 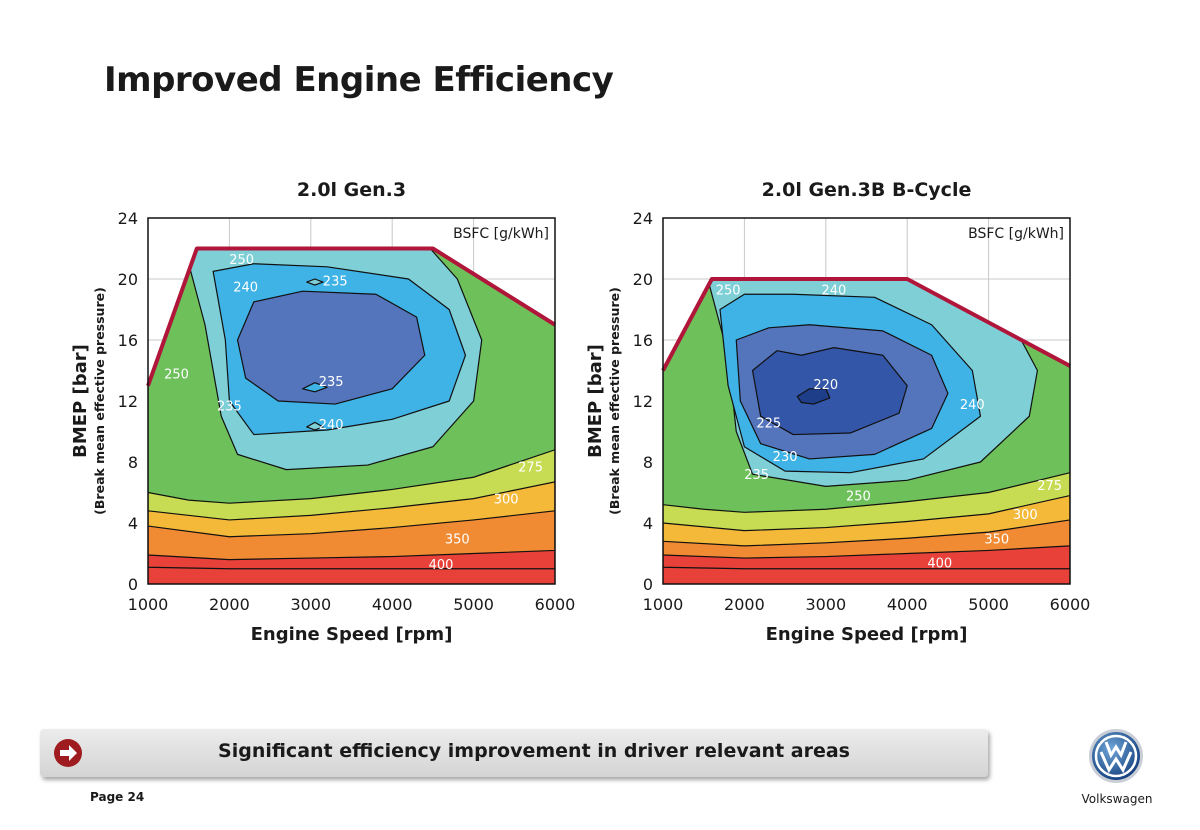 I want to click on contour-label: 230, so click(x=785, y=457).